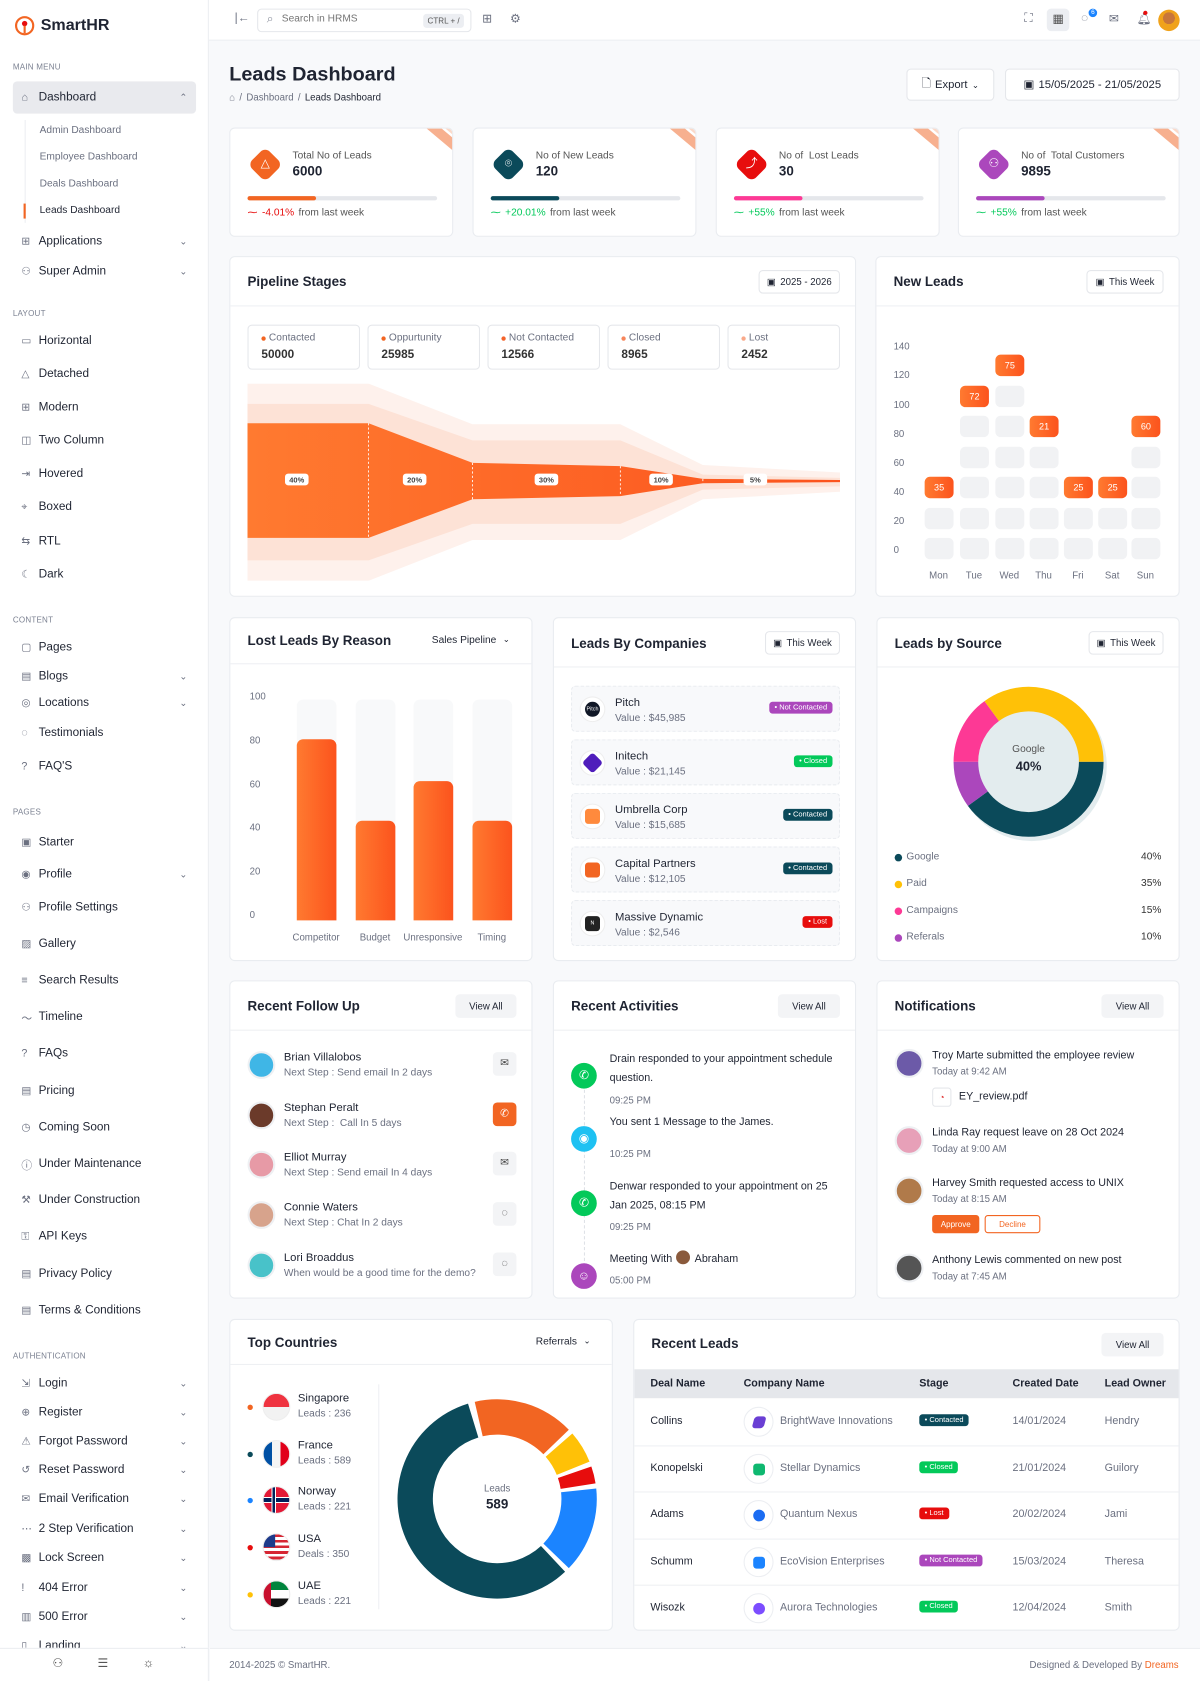 The image size is (1200, 1681). What do you see at coordinates (104, 1164) in the screenshot?
I see `sidebar-item-under-maintenance: ⓘ Under Maintenance` at bounding box center [104, 1164].